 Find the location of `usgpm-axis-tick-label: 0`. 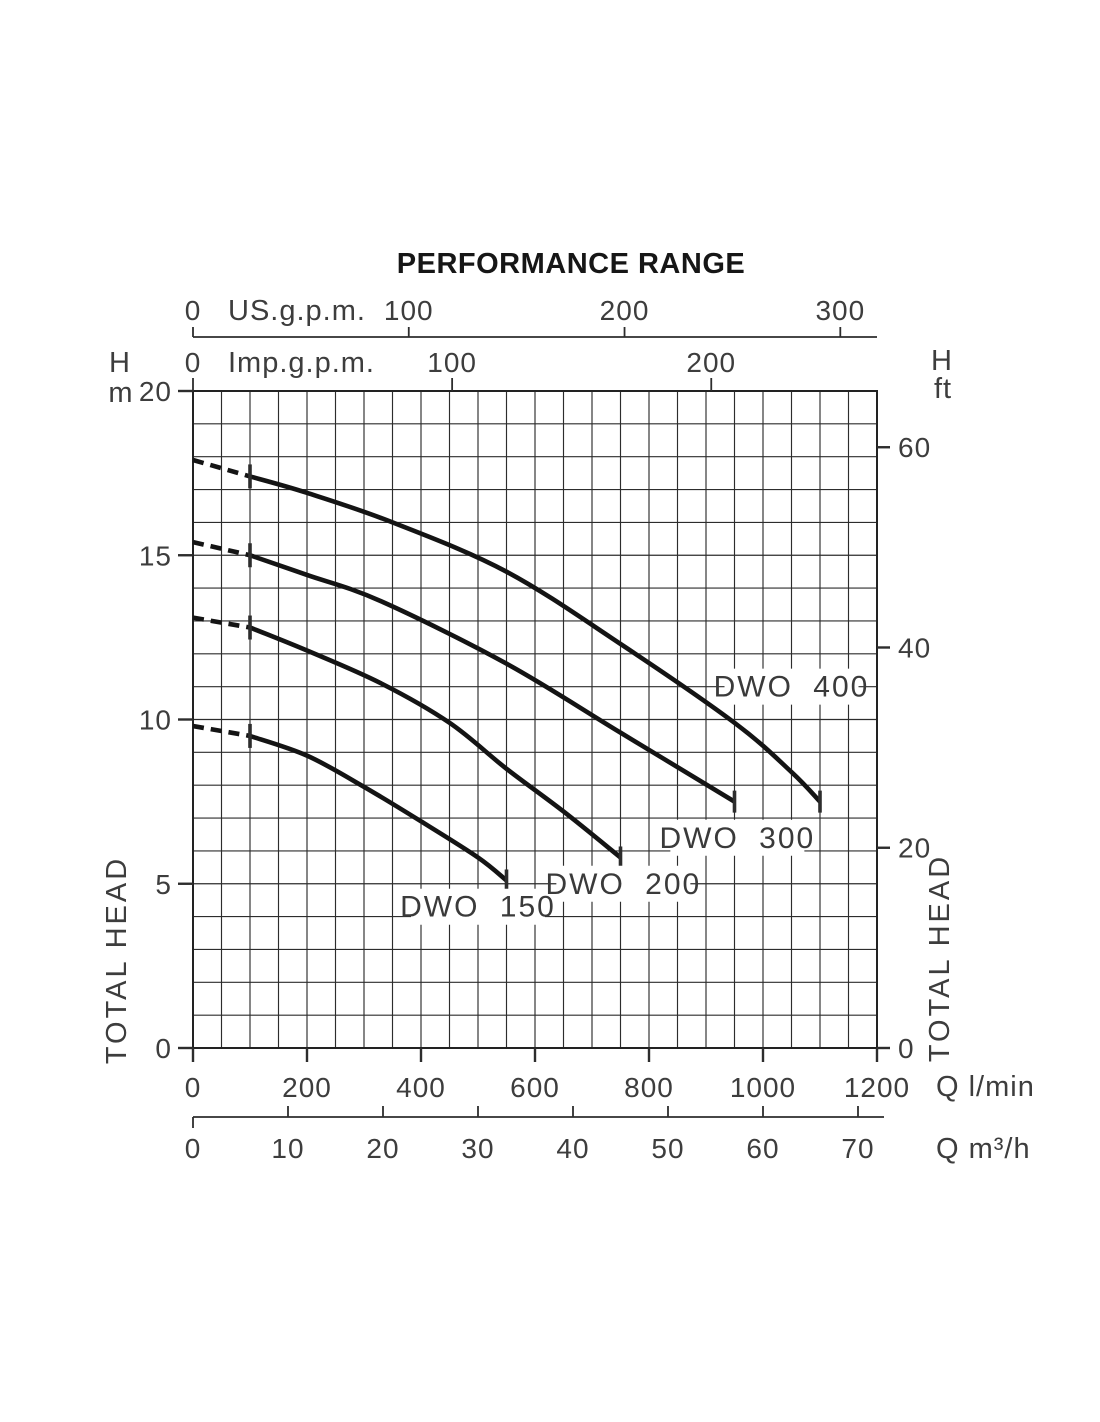

usgpm-axis-tick-label: 0 is located at coordinates (193, 310).